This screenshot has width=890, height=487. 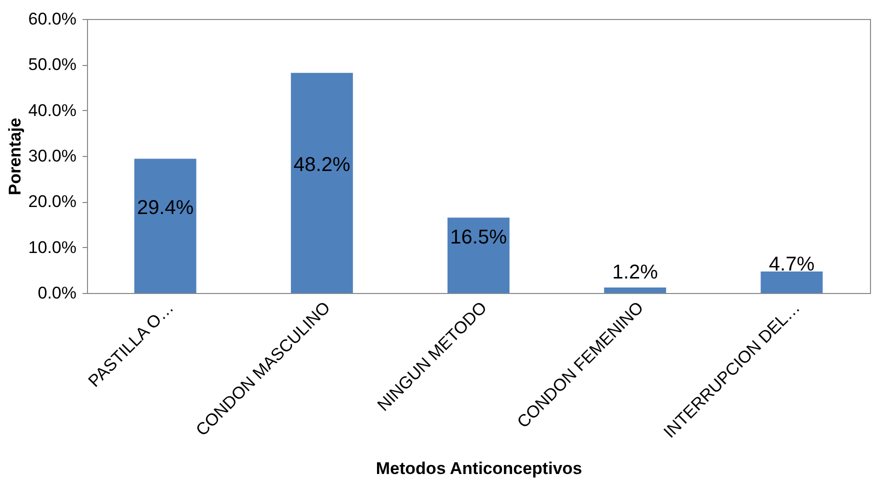 What do you see at coordinates (52, 19) in the screenshot?
I see `y-tick-label: 60.0%` at bounding box center [52, 19].